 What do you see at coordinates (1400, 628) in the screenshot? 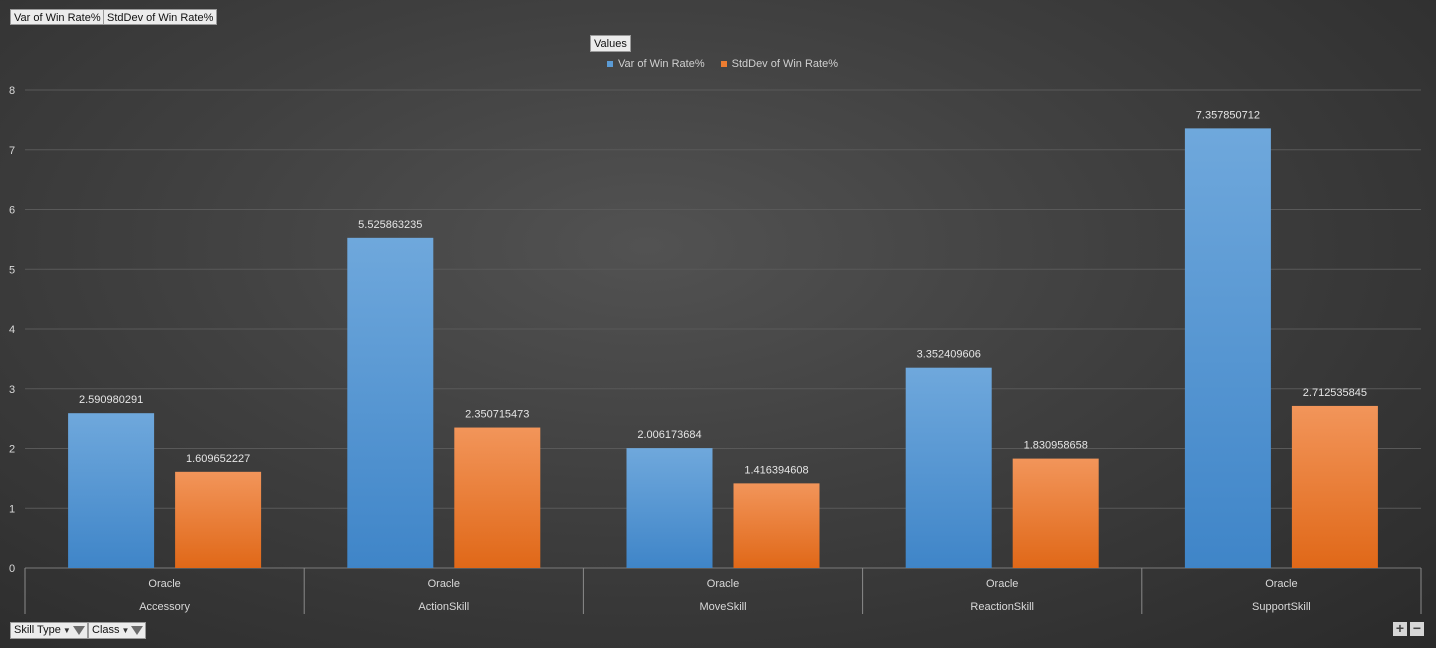
I see `expand-button: +` at bounding box center [1400, 628].